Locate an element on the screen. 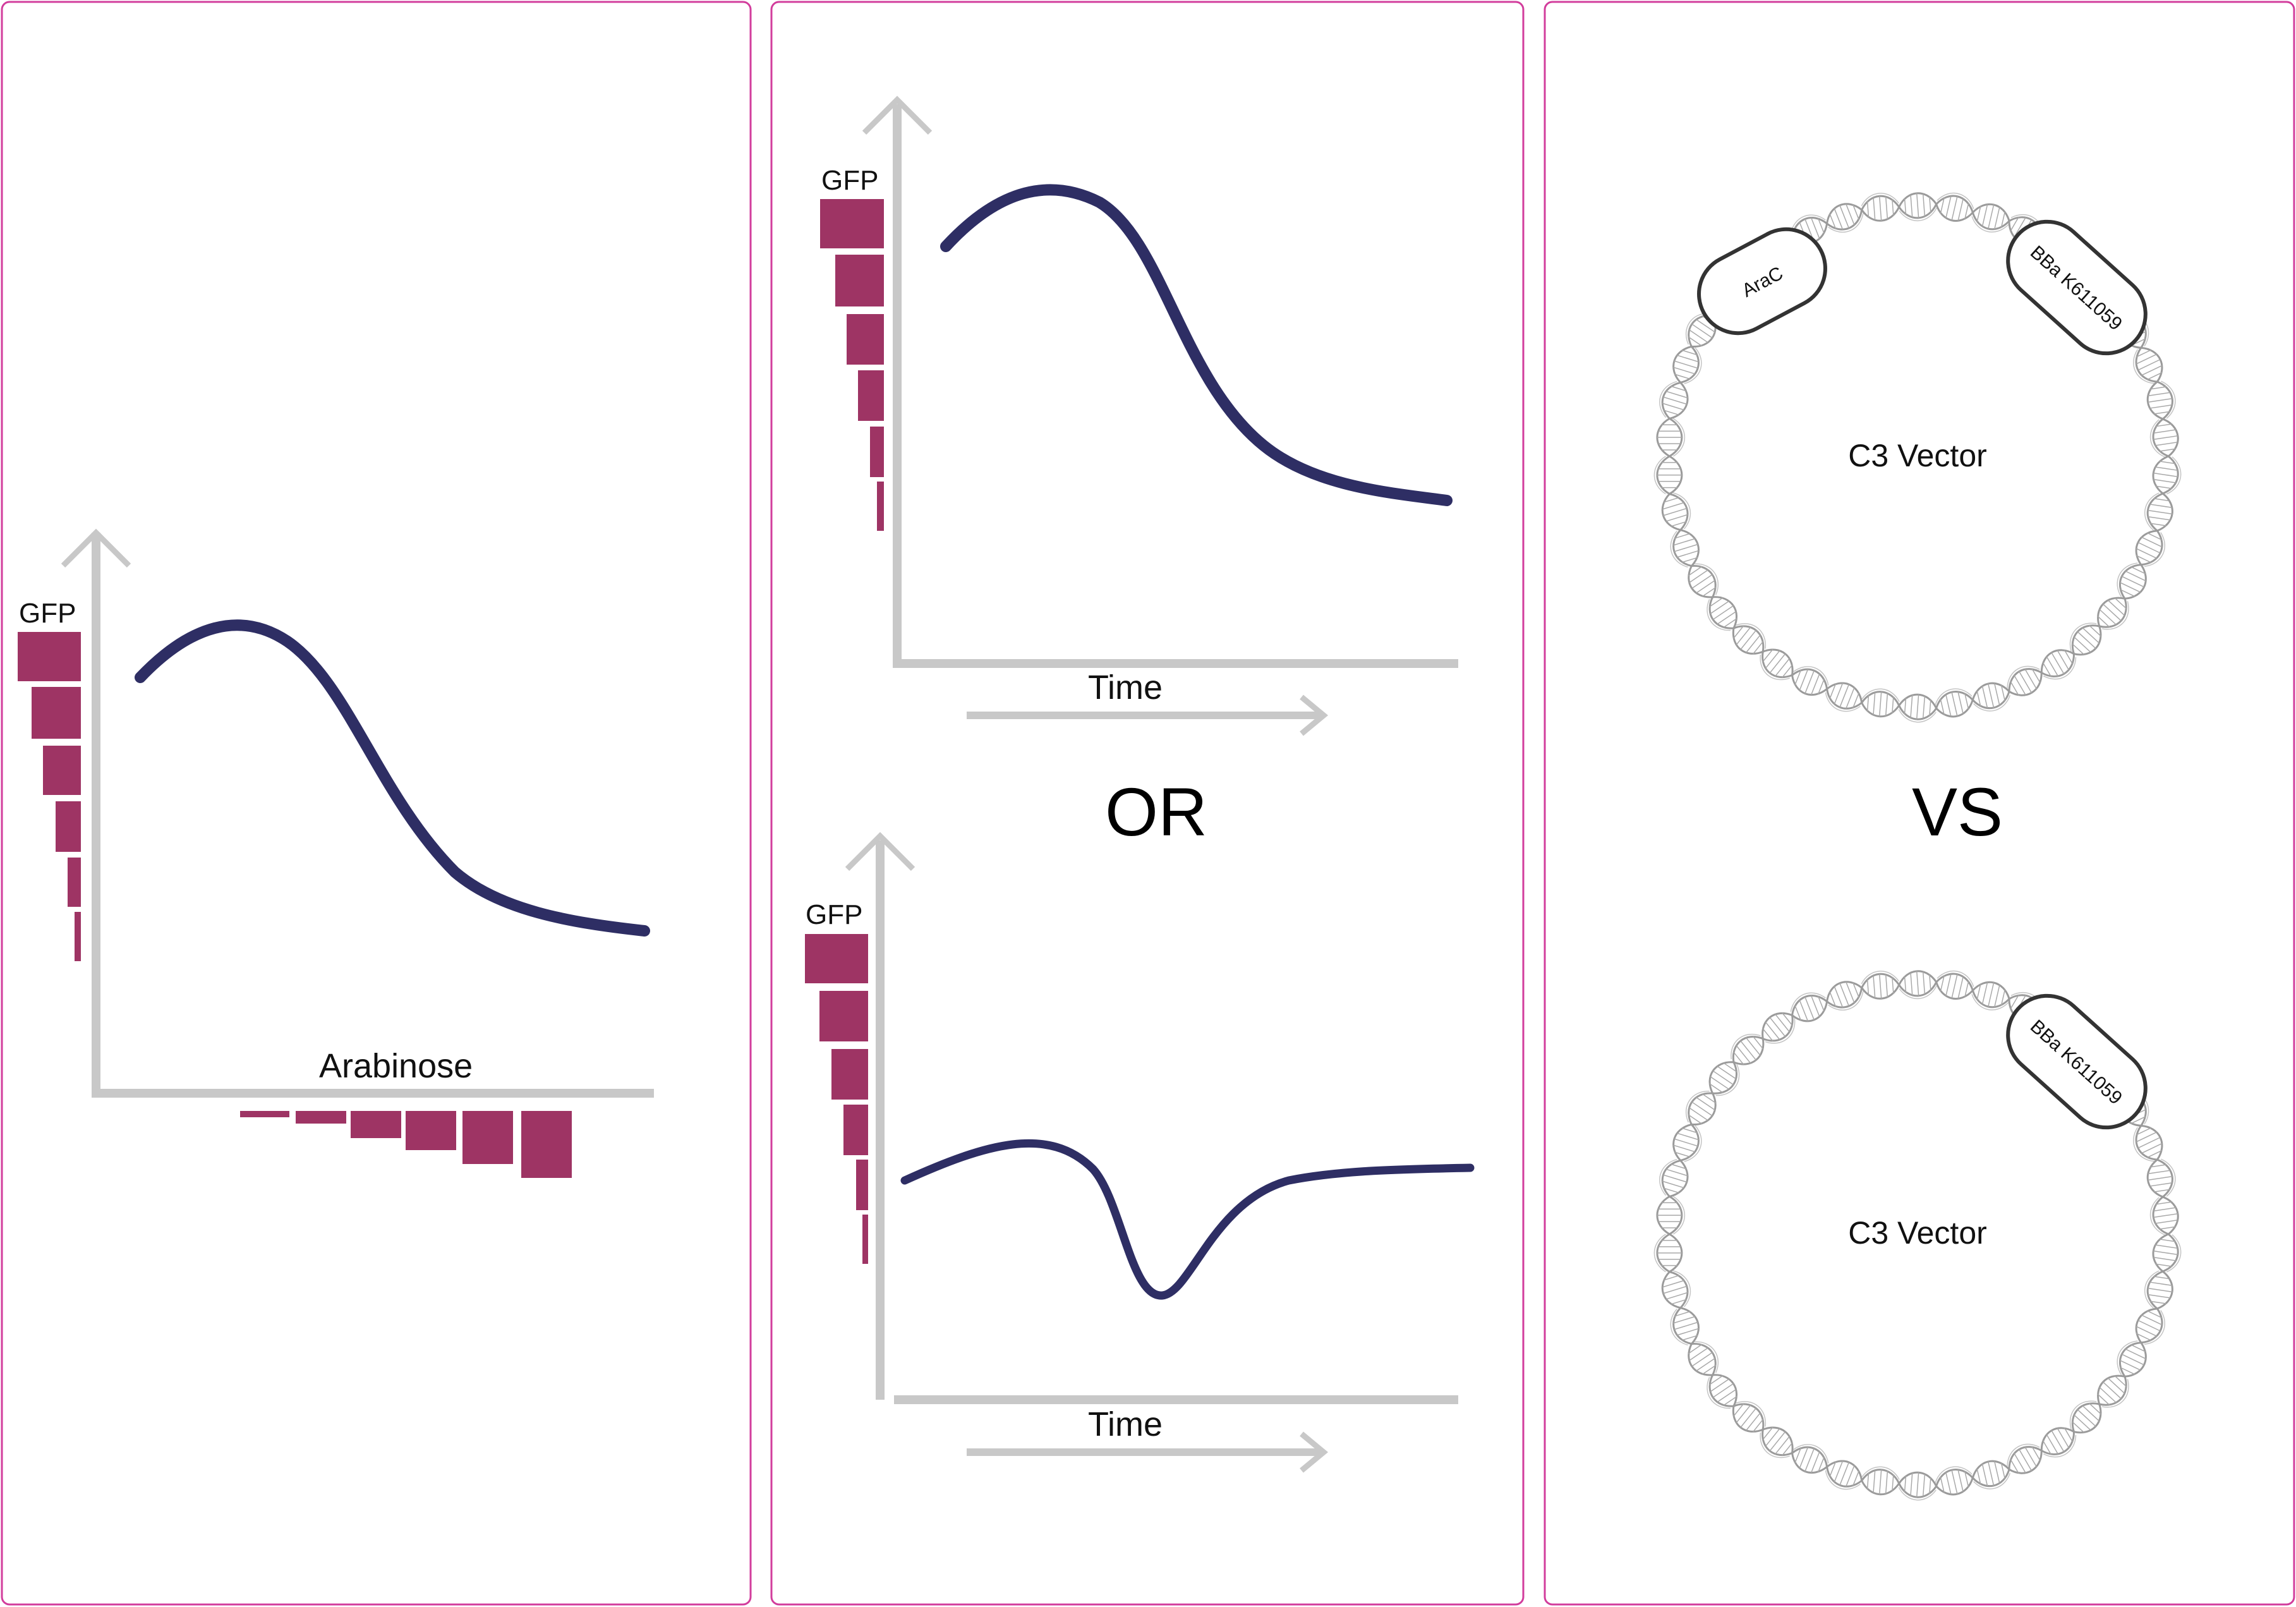  bottom-graph: GFP Time is located at coordinates (1140, 1152).